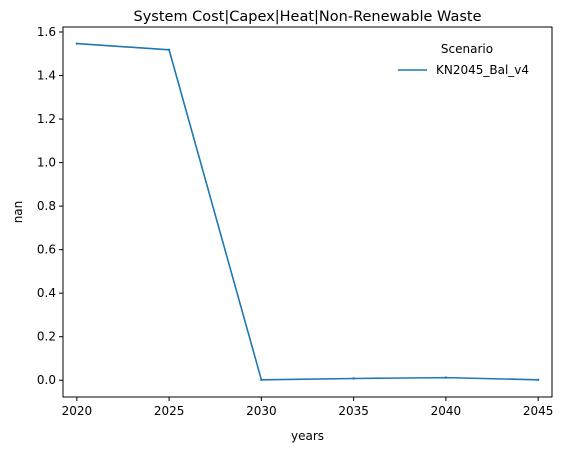 This screenshot has height=458, width=567. What do you see at coordinates (46, 76) in the screenshot?
I see `y-tick-label: 1.4` at bounding box center [46, 76].